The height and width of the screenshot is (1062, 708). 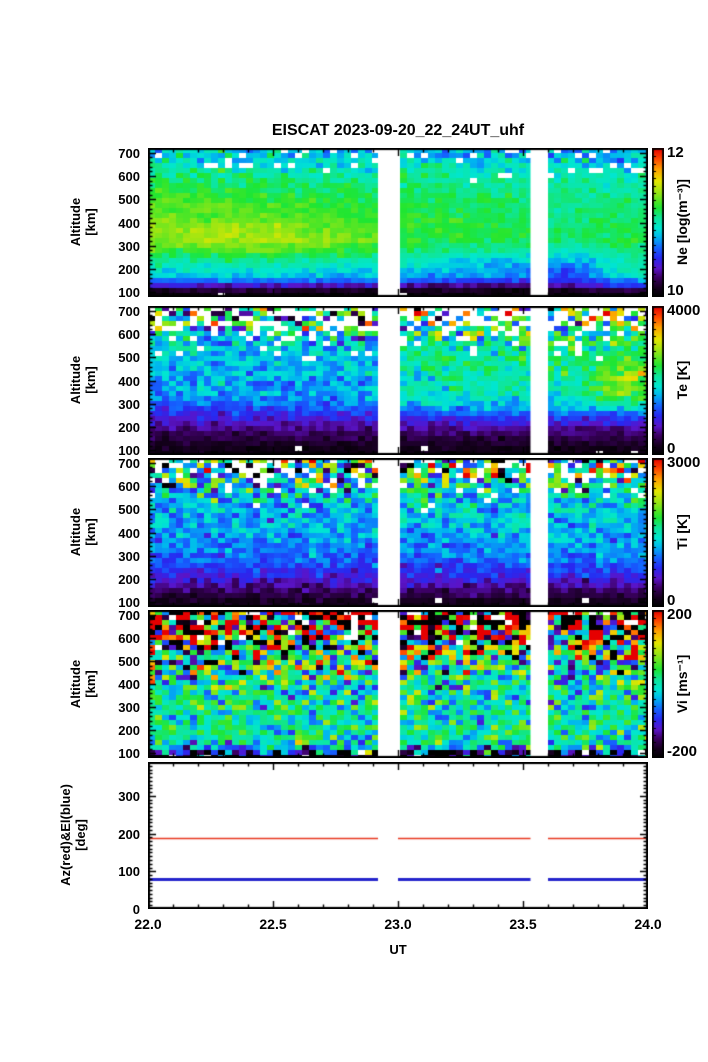 What do you see at coordinates (681, 222) in the screenshot?
I see `ne-colorbar-title: Ne [log(m⁻³)]` at bounding box center [681, 222].